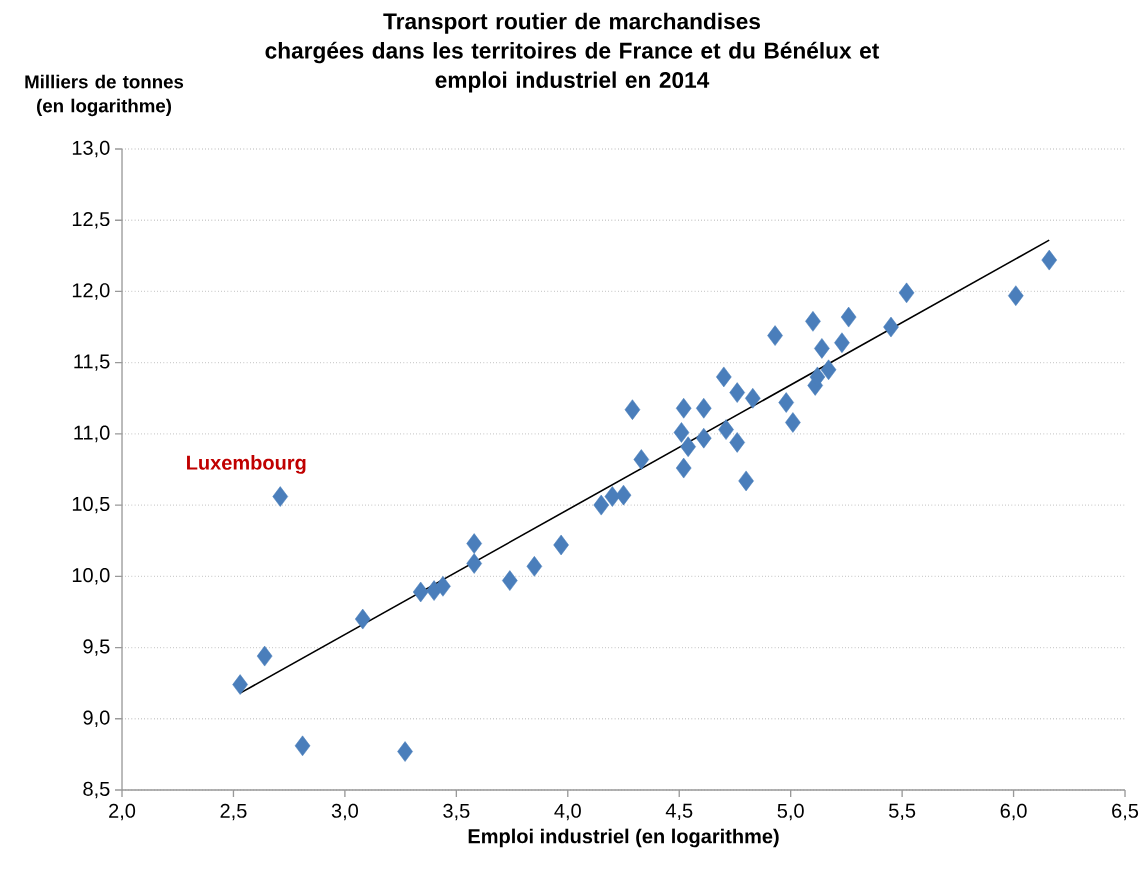 The width and height of the screenshot is (1144, 879). Describe the element at coordinates (679, 812) in the screenshot. I see `x-tick-label: 4,5` at that location.